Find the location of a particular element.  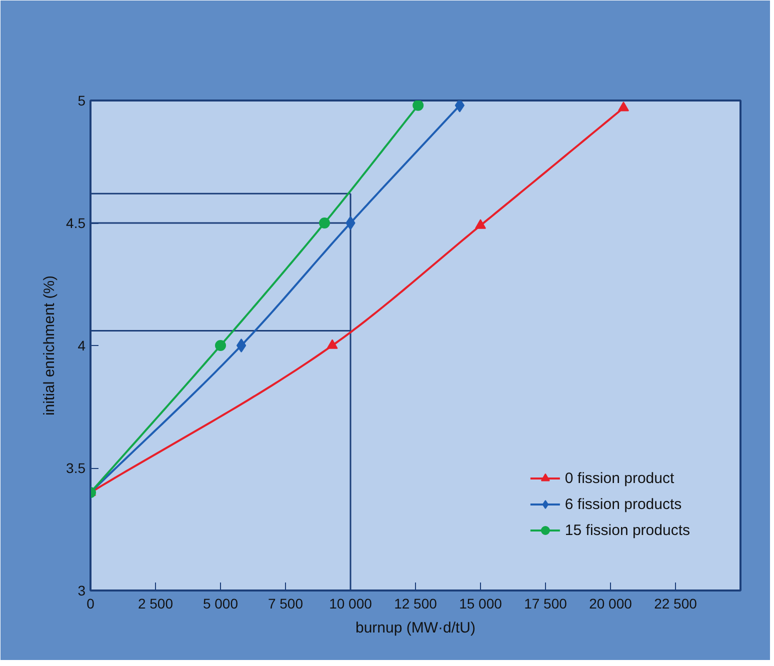

x-tick-label: 12 500 is located at coordinates (416, 604).